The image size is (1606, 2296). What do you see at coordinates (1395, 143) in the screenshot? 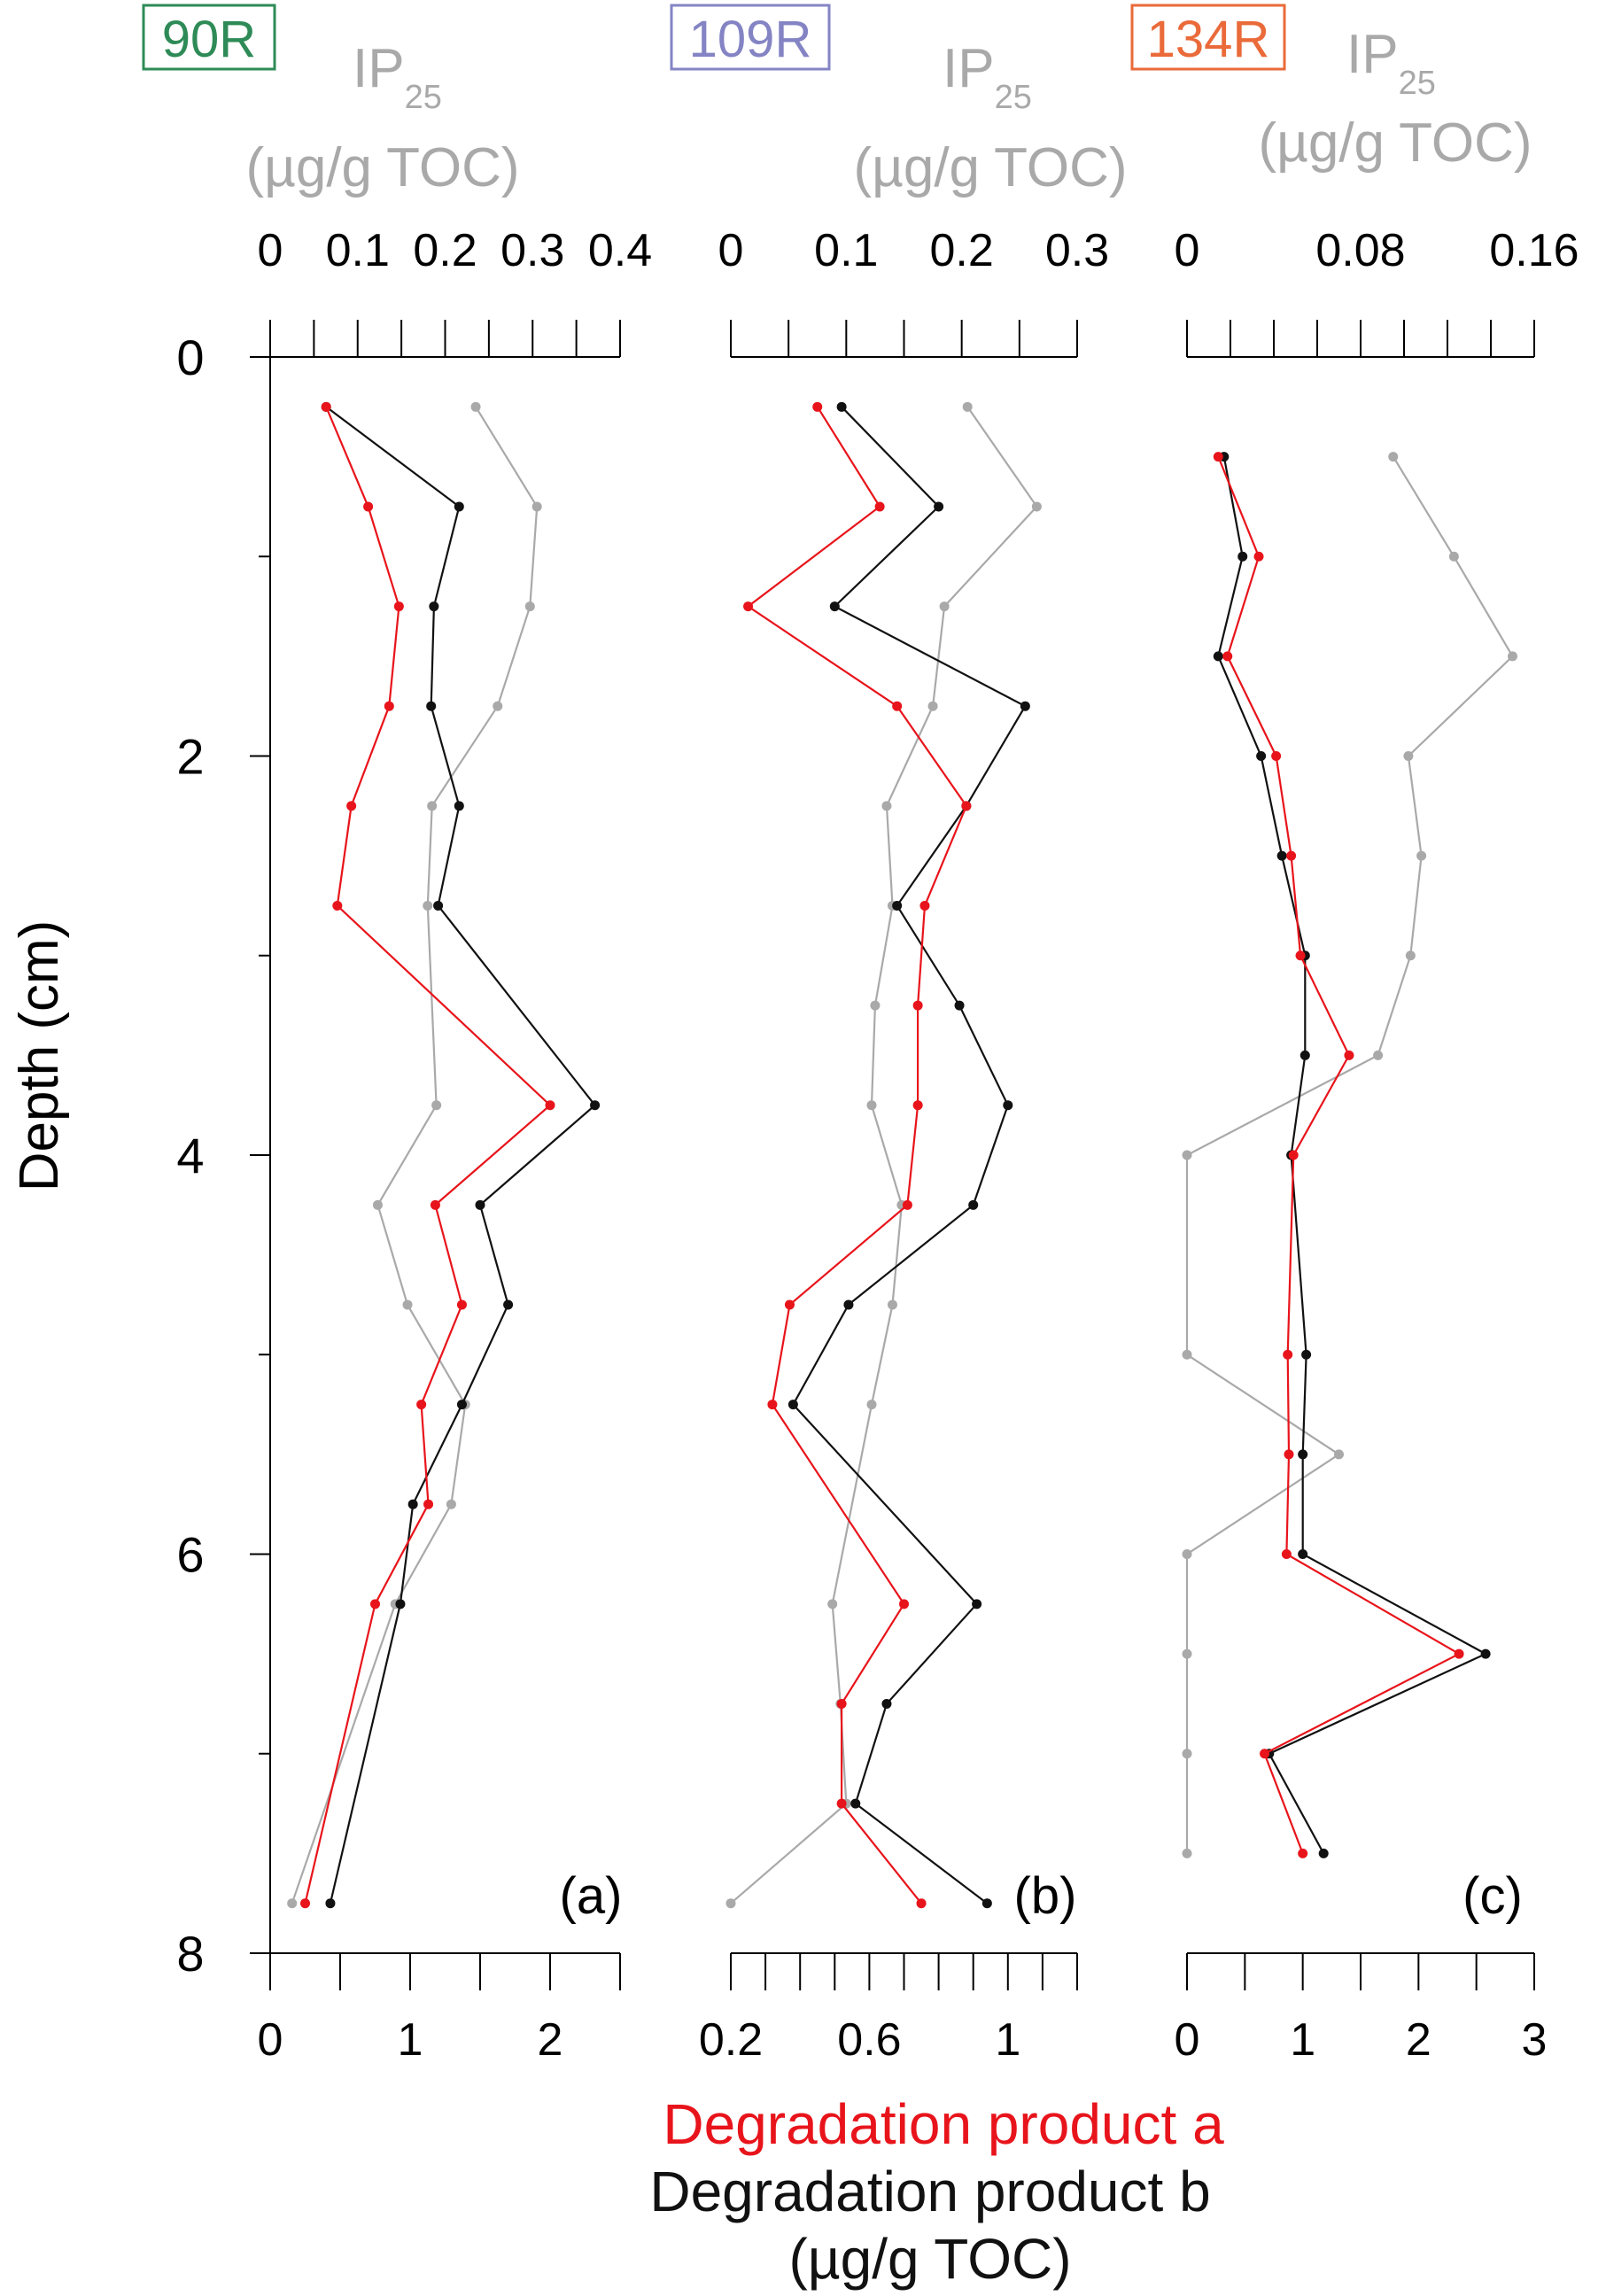
I see `ip25-unit-c: (µg/g TOC)` at bounding box center [1395, 143].